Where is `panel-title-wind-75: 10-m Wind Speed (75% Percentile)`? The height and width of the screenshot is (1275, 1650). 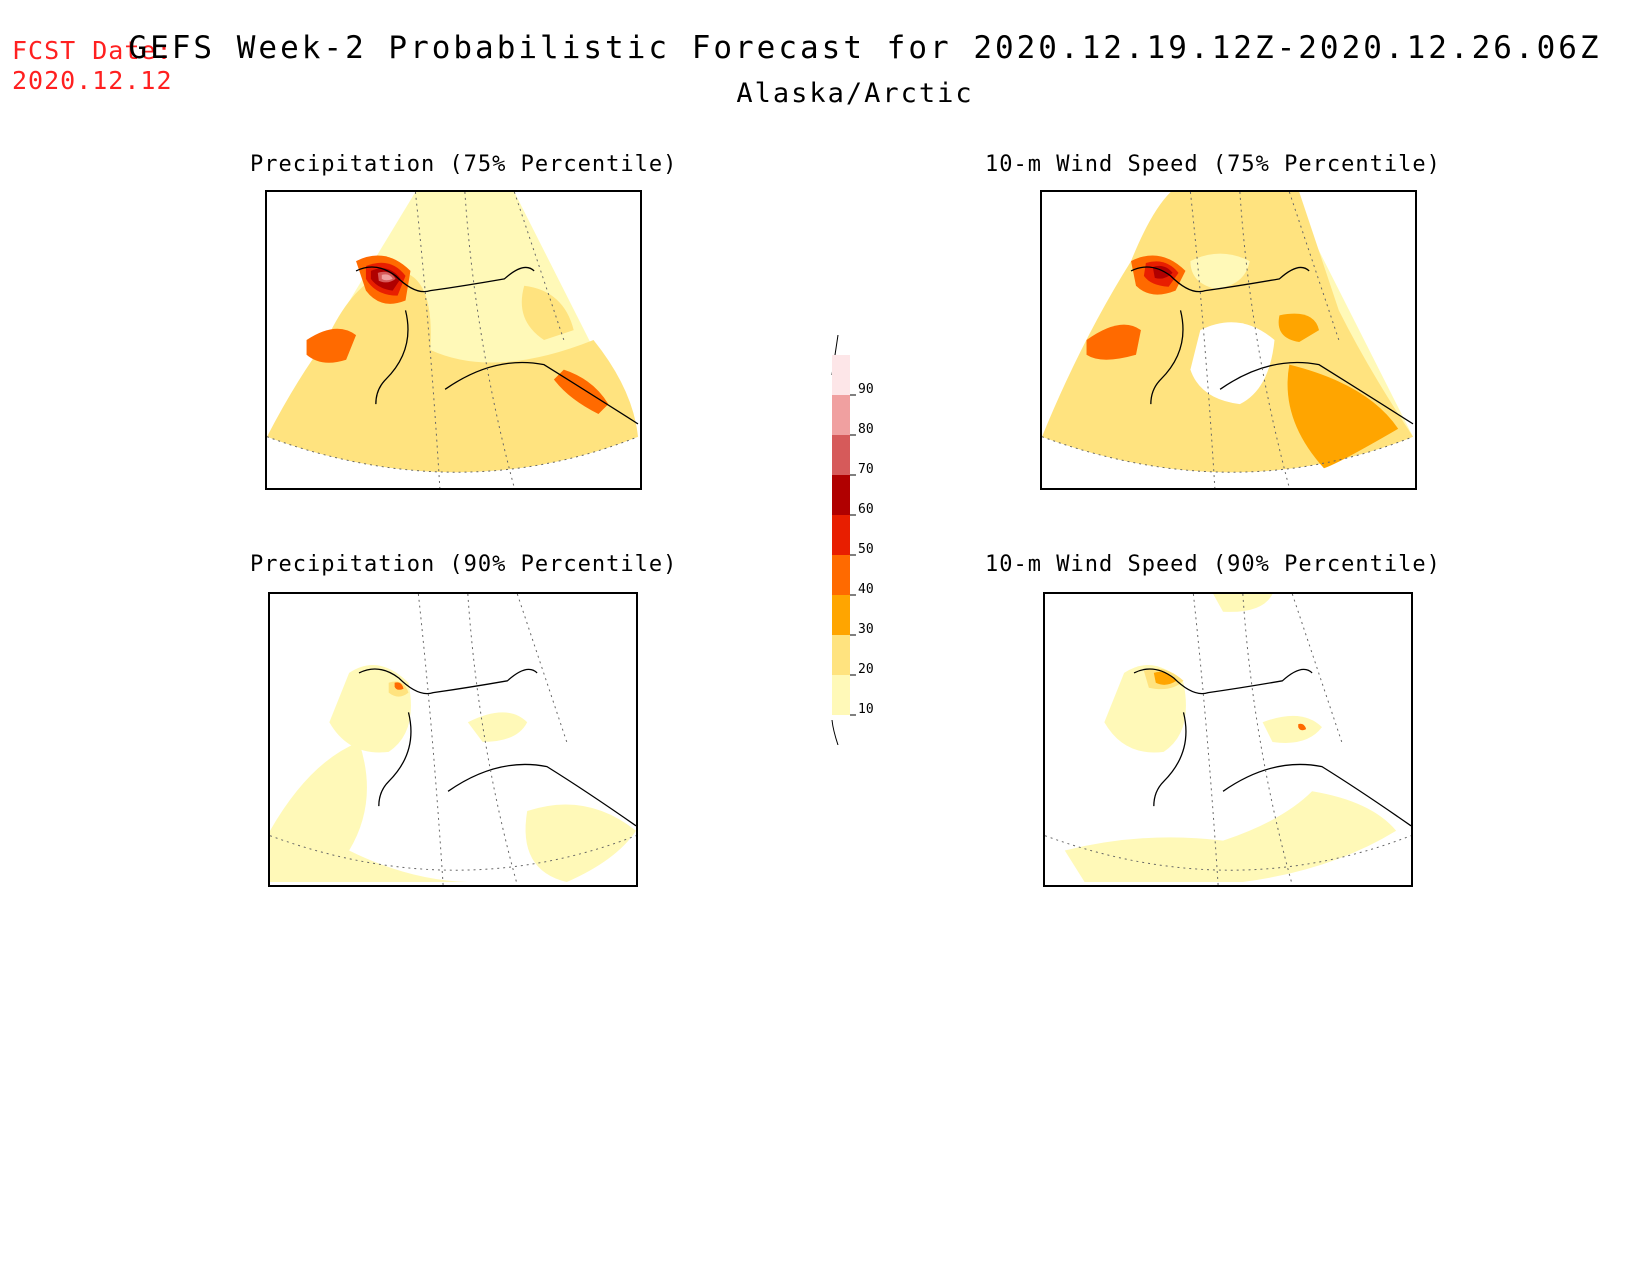
panel-title-wind-75: 10-m Wind Speed (75% Percentile) is located at coordinates (1213, 164).